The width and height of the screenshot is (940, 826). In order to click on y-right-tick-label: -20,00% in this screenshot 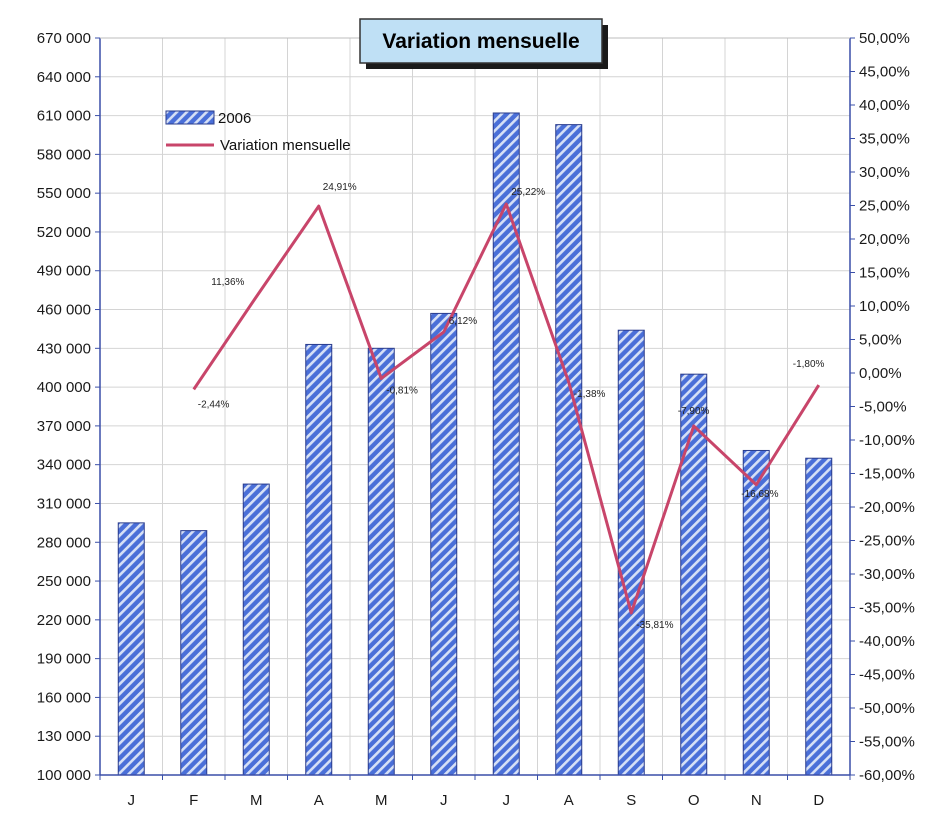, I will do `click(887, 507)`.